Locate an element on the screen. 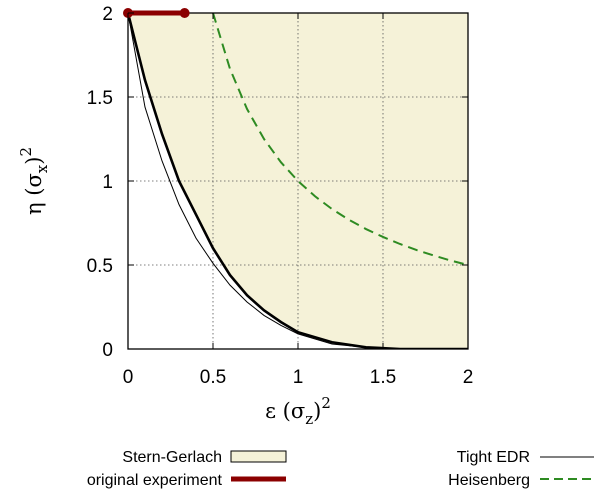 This screenshot has height=493, width=595. legend-item-heisenberg: Heisenberg is located at coordinates (521, 480).